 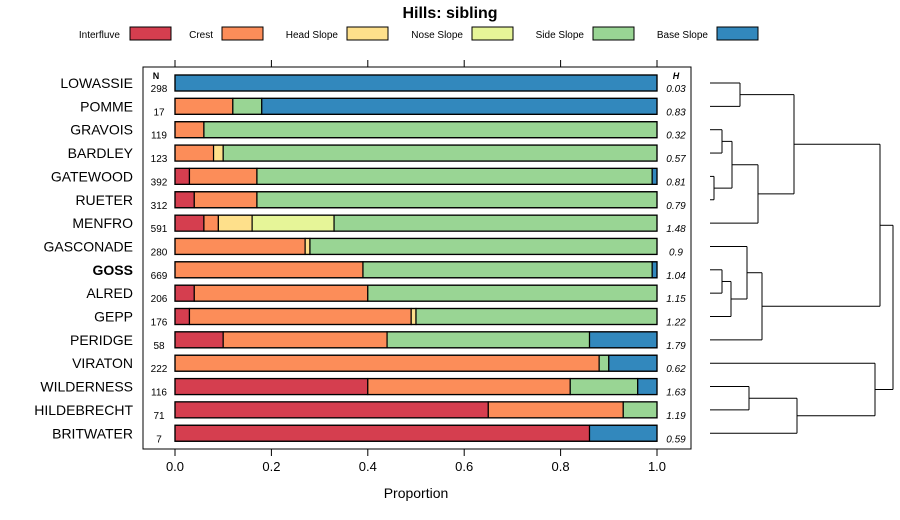 I want to click on n-value: 280, so click(x=159, y=252).